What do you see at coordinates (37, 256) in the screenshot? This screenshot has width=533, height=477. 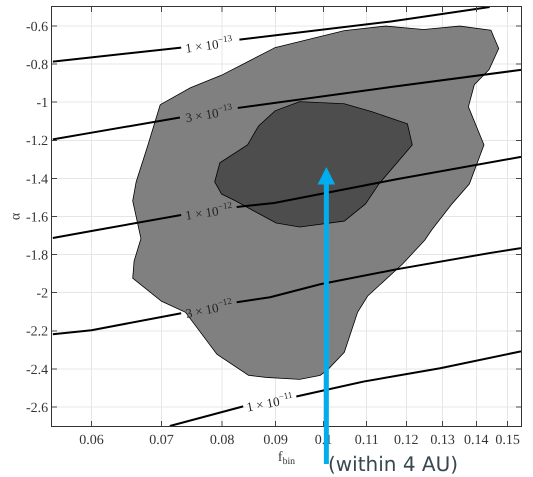 I see `y-tick-label: -1.8` at bounding box center [37, 256].